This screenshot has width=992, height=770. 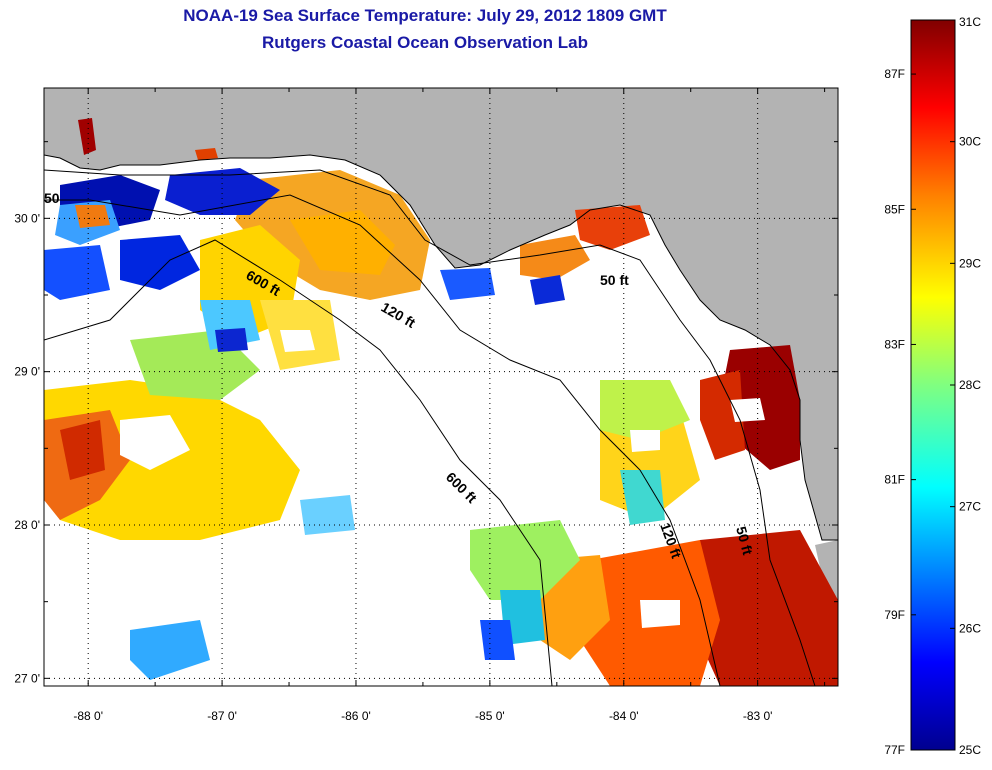 What do you see at coordinates (826, 570) in the screenshot?
I see `peninsula-tip` at bounding box center [826, 570].